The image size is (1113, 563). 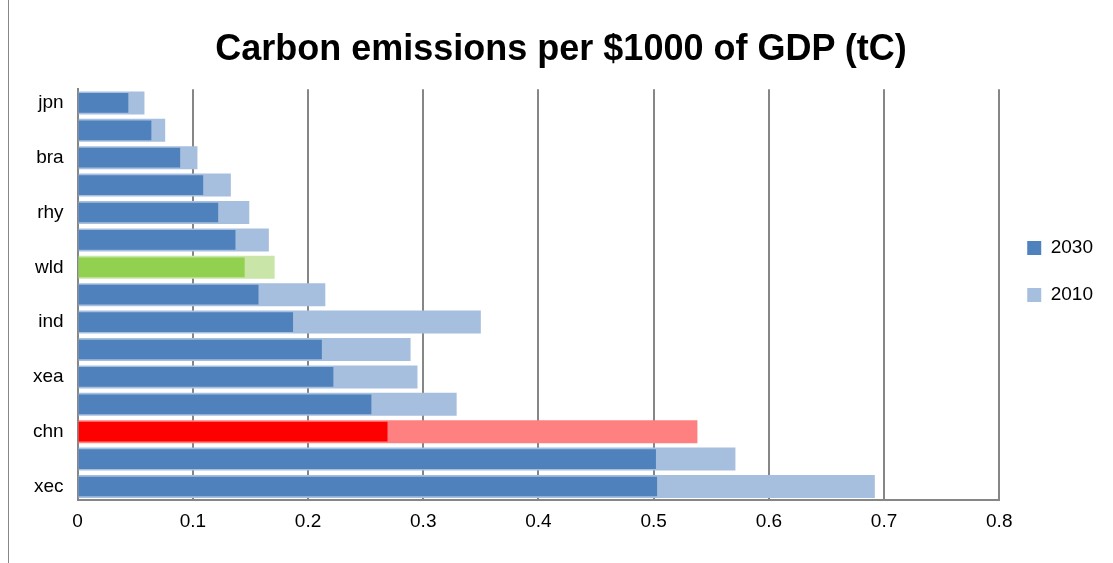 What do you see at coordinates (51, 211) in the screenshot?
I see `y-tick-label: rhy` at bounding box center [51, 211].